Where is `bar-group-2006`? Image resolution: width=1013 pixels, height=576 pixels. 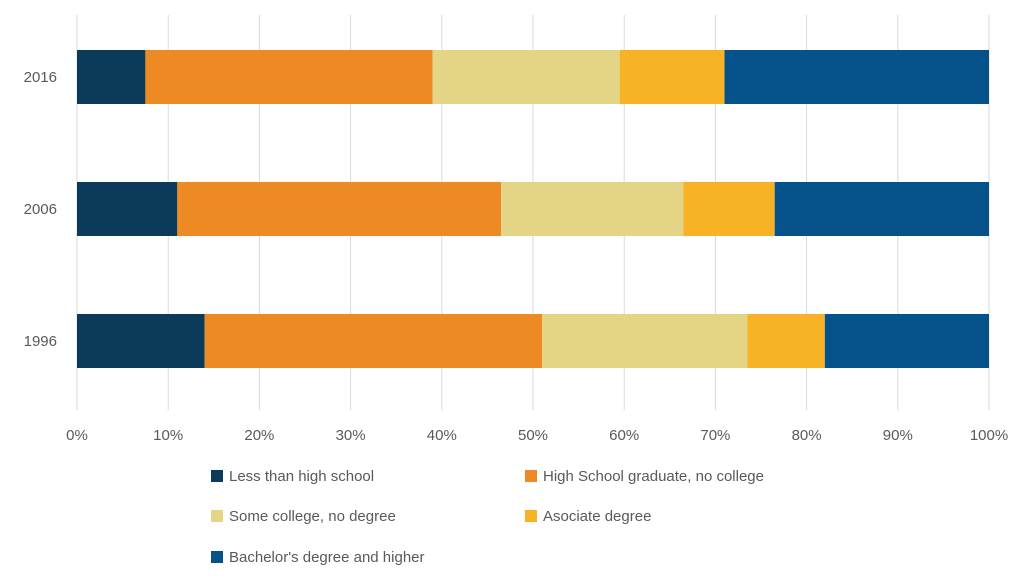 bar-group-2006 is located at coordinates (533, 209).